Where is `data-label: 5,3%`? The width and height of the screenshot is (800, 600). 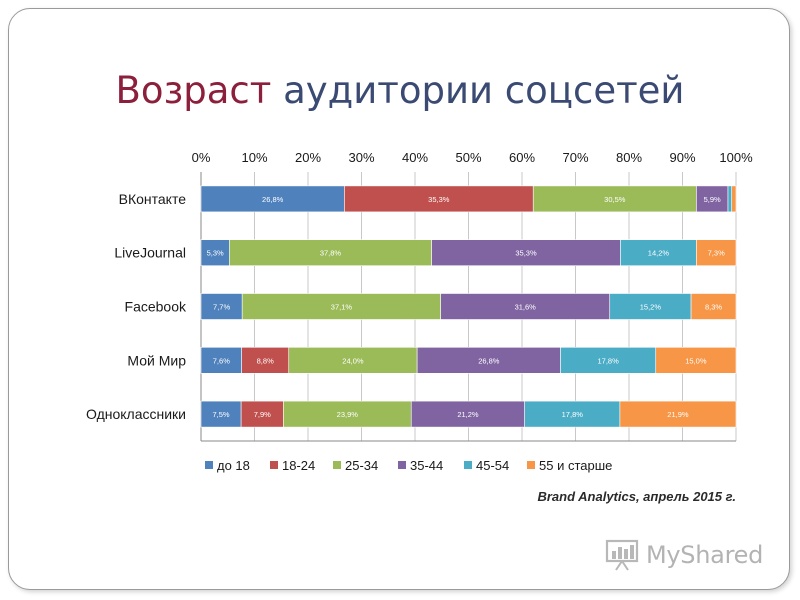
data-label: 5,3% is located at coordinates (215, 253).